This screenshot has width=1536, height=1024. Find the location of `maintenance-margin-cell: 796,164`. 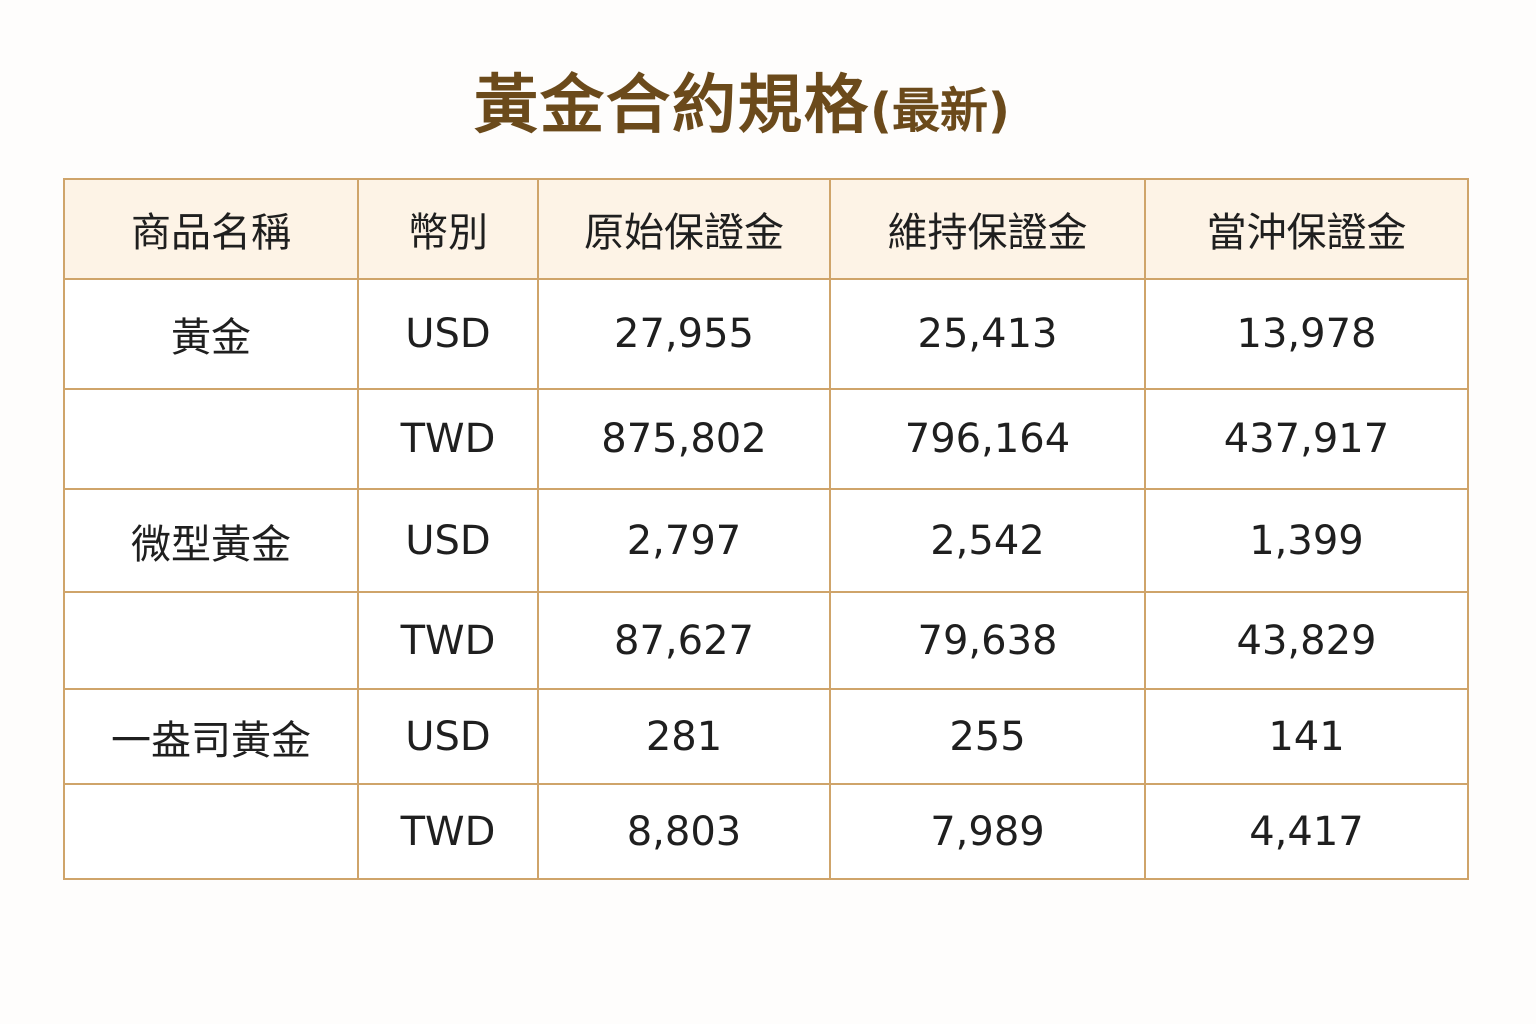

maintenance-margin-cell: 796,164 is located at coordinates (987, 439).